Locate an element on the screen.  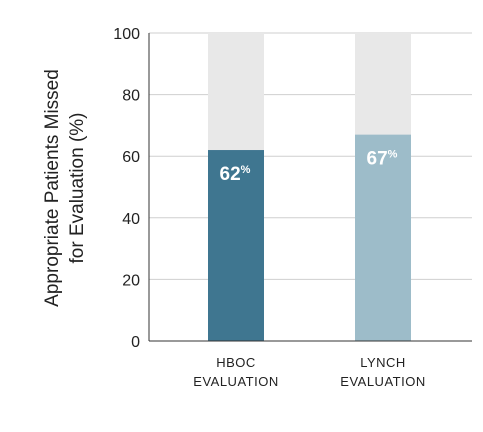
y-tick-label: 100 is located at coordinates (126, 34).